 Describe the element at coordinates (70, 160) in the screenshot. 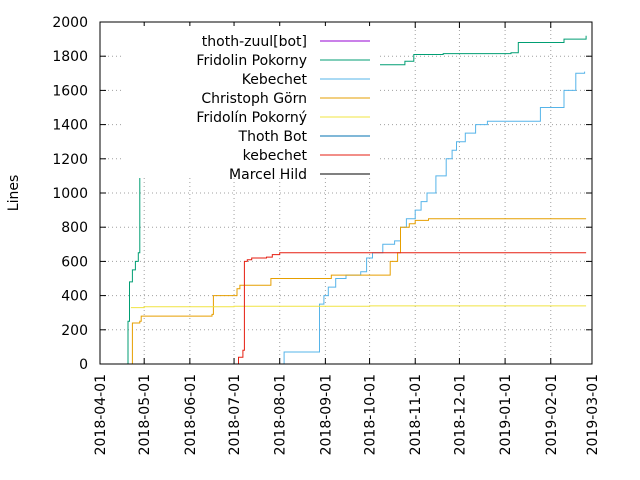

I see `y-tick-label: 1200` at that location.